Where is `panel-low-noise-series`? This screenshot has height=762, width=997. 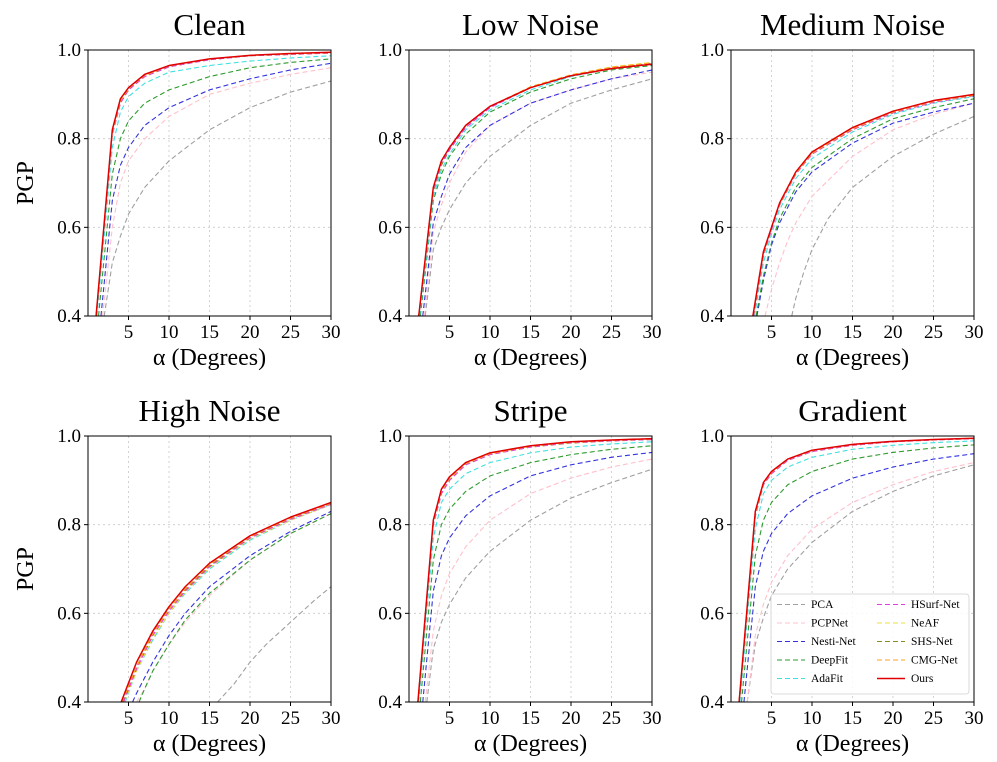
panel-low-noise-series is located at coordinates (534, 188).